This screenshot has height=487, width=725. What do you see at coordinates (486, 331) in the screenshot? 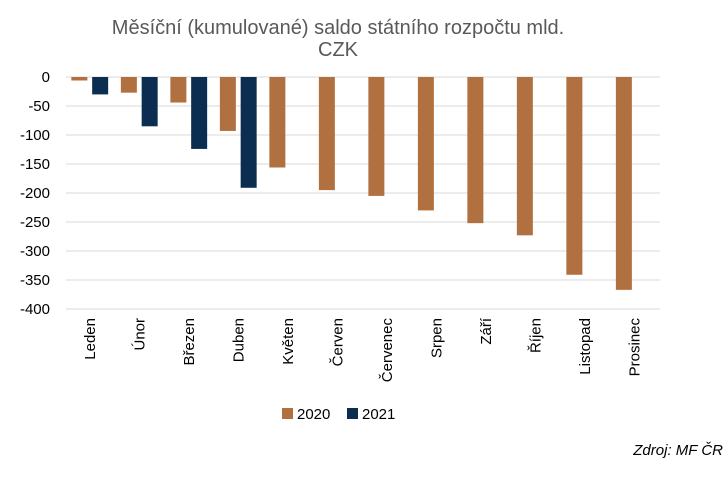
I see `x-category-label: Září` at bounding box center [486, 331].